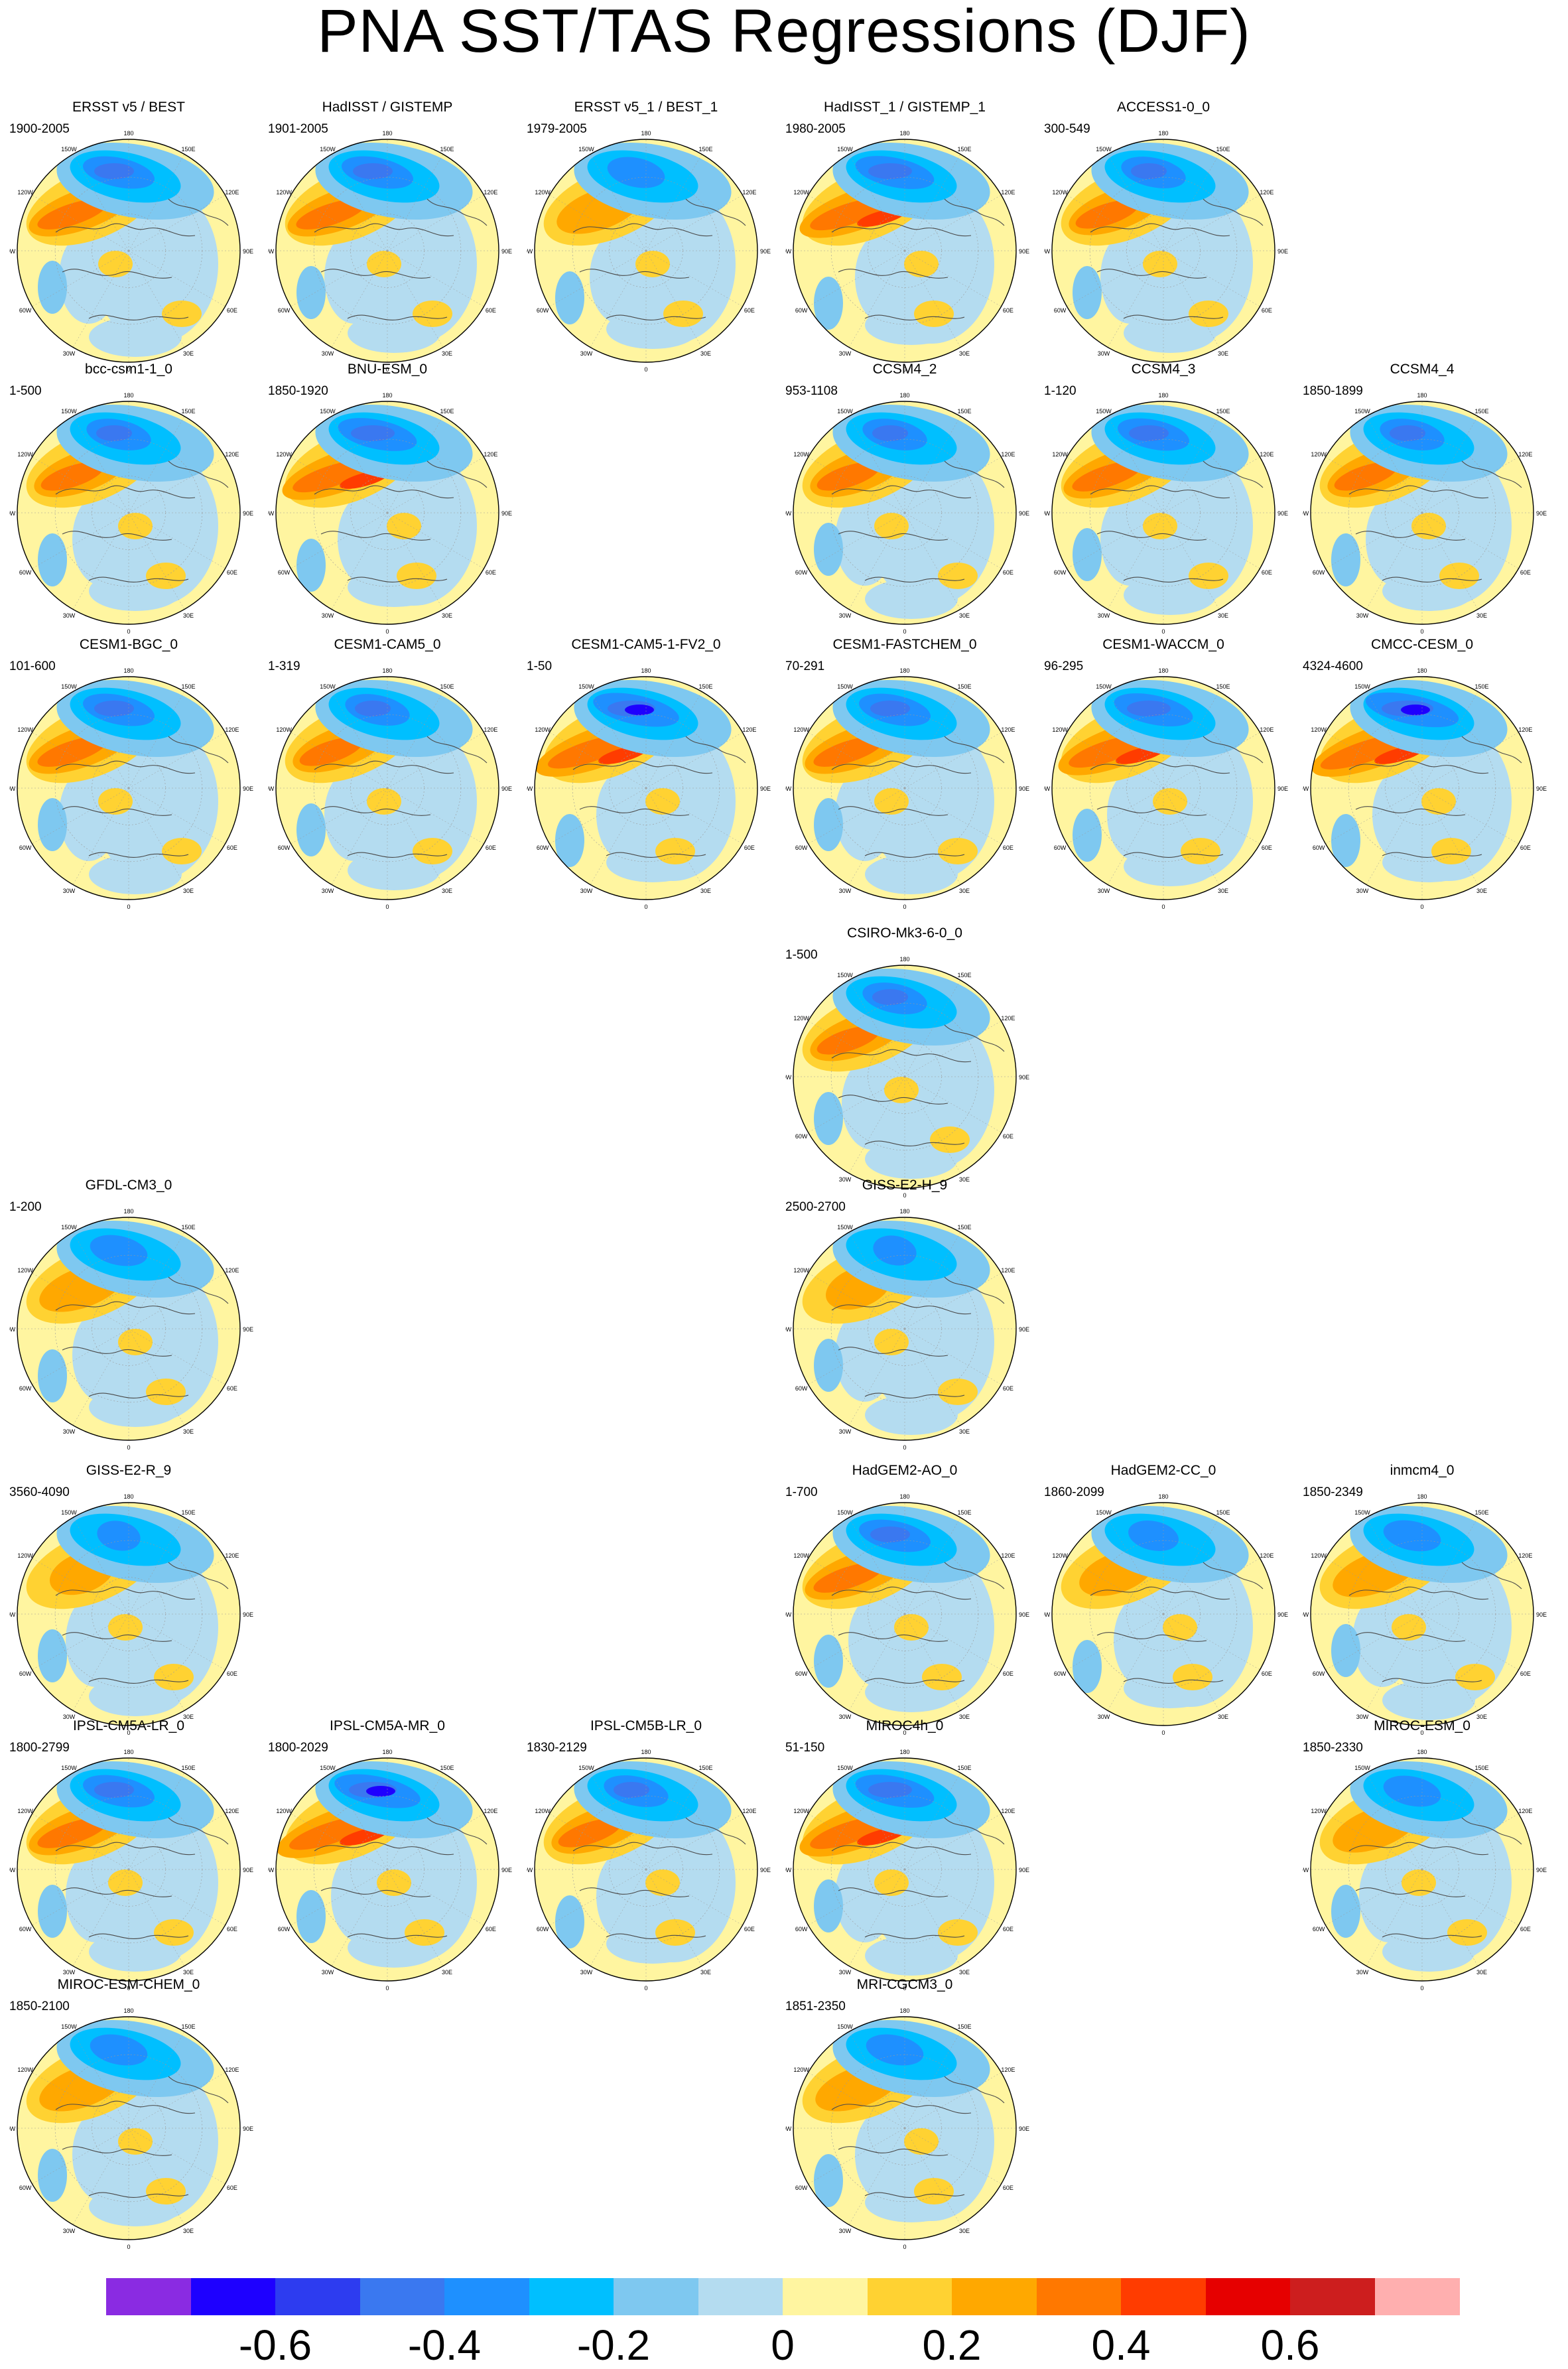  Describe the element at coordinates (39, 129) in the screenshot. I see `panel-years: 1900-2005` at that location.